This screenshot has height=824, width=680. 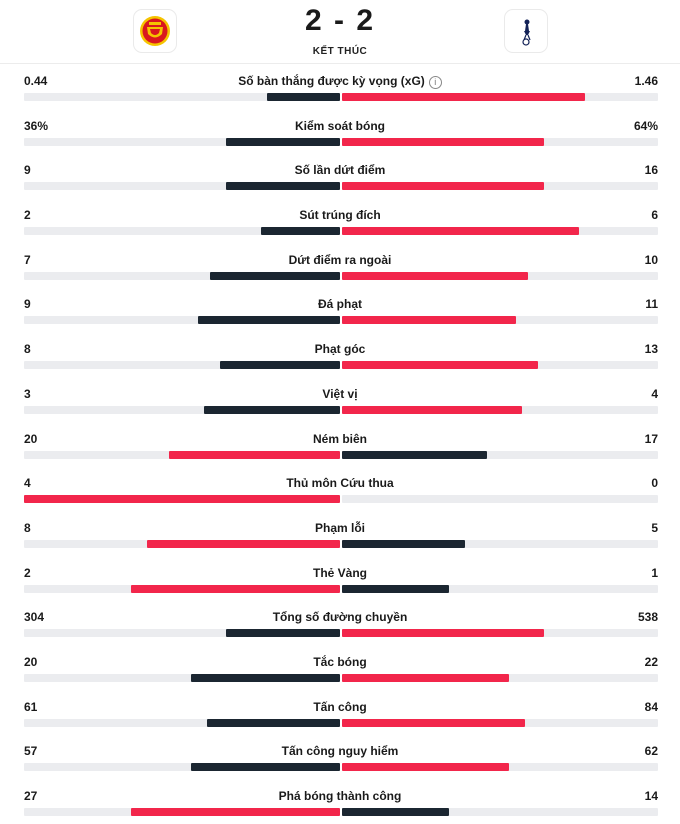 What do you see at coordinates (340, 92) in the screenshot?
I see `stat-row: 0.44 Số bàn thắng được kỳ vọng (xG) i 1.46` at bounding box center [340, 92].